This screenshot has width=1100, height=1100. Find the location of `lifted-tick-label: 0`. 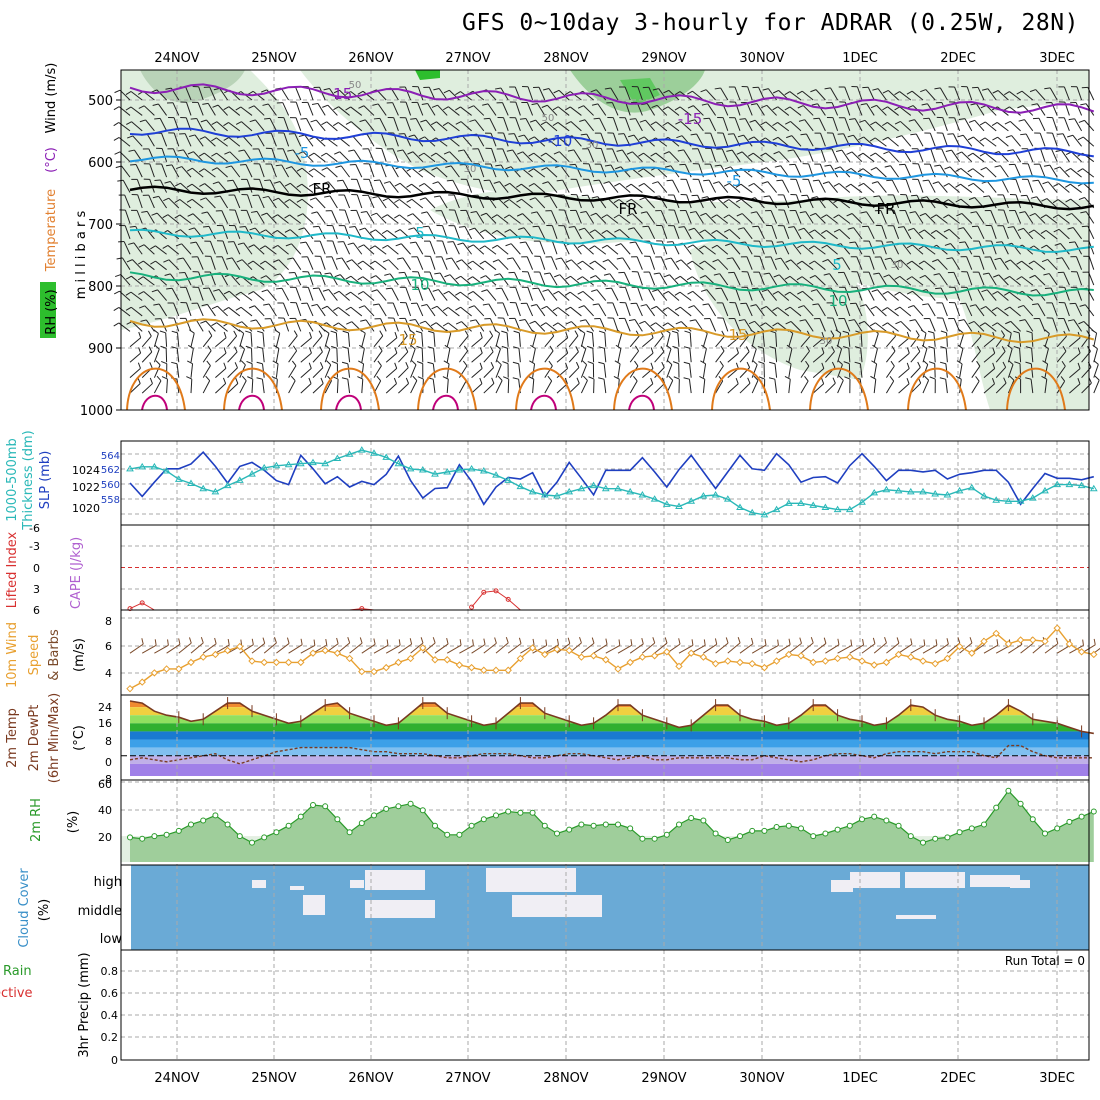

lifted-tick-label: 0 is located at coordinates (36, 568).